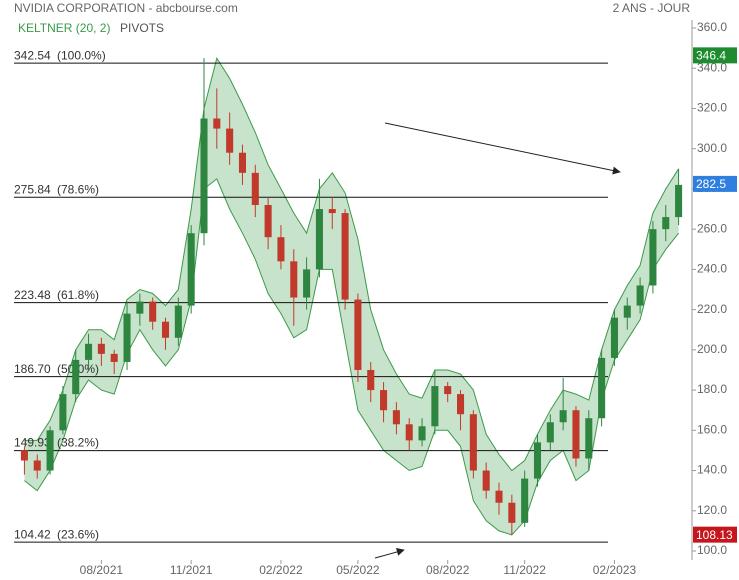  Describe the element at coordinates (191, 570) in the screenshot. I see `x-tick-label: 11/2021` at that location.